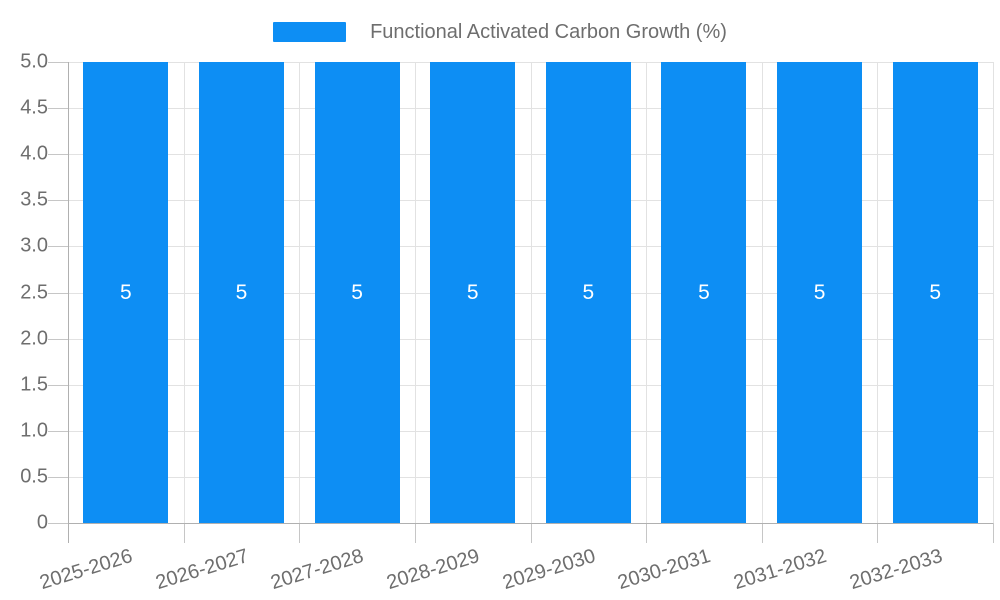 This screenshot has height=600, width=1000. What do you see at coordinates (664, 570) in the screenshot?
I see `x-axis-tick-label: 2030-2031` at bounding box center [664, 570].